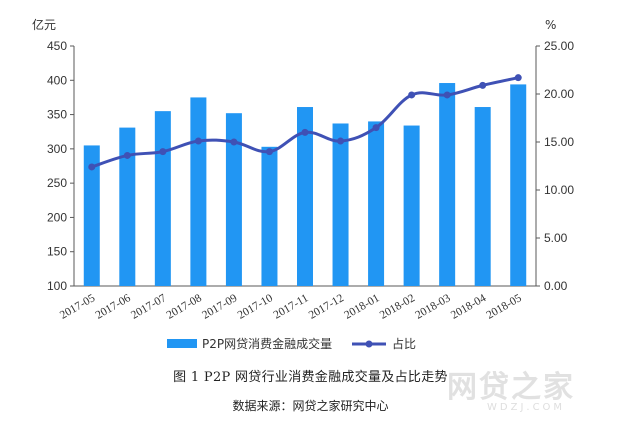 Image resolution: width=621 pixels, height=427 pixels. Describe the element at coordinates (57, 183) in the screenshot. I see `y-tick-label: 250` at that location.